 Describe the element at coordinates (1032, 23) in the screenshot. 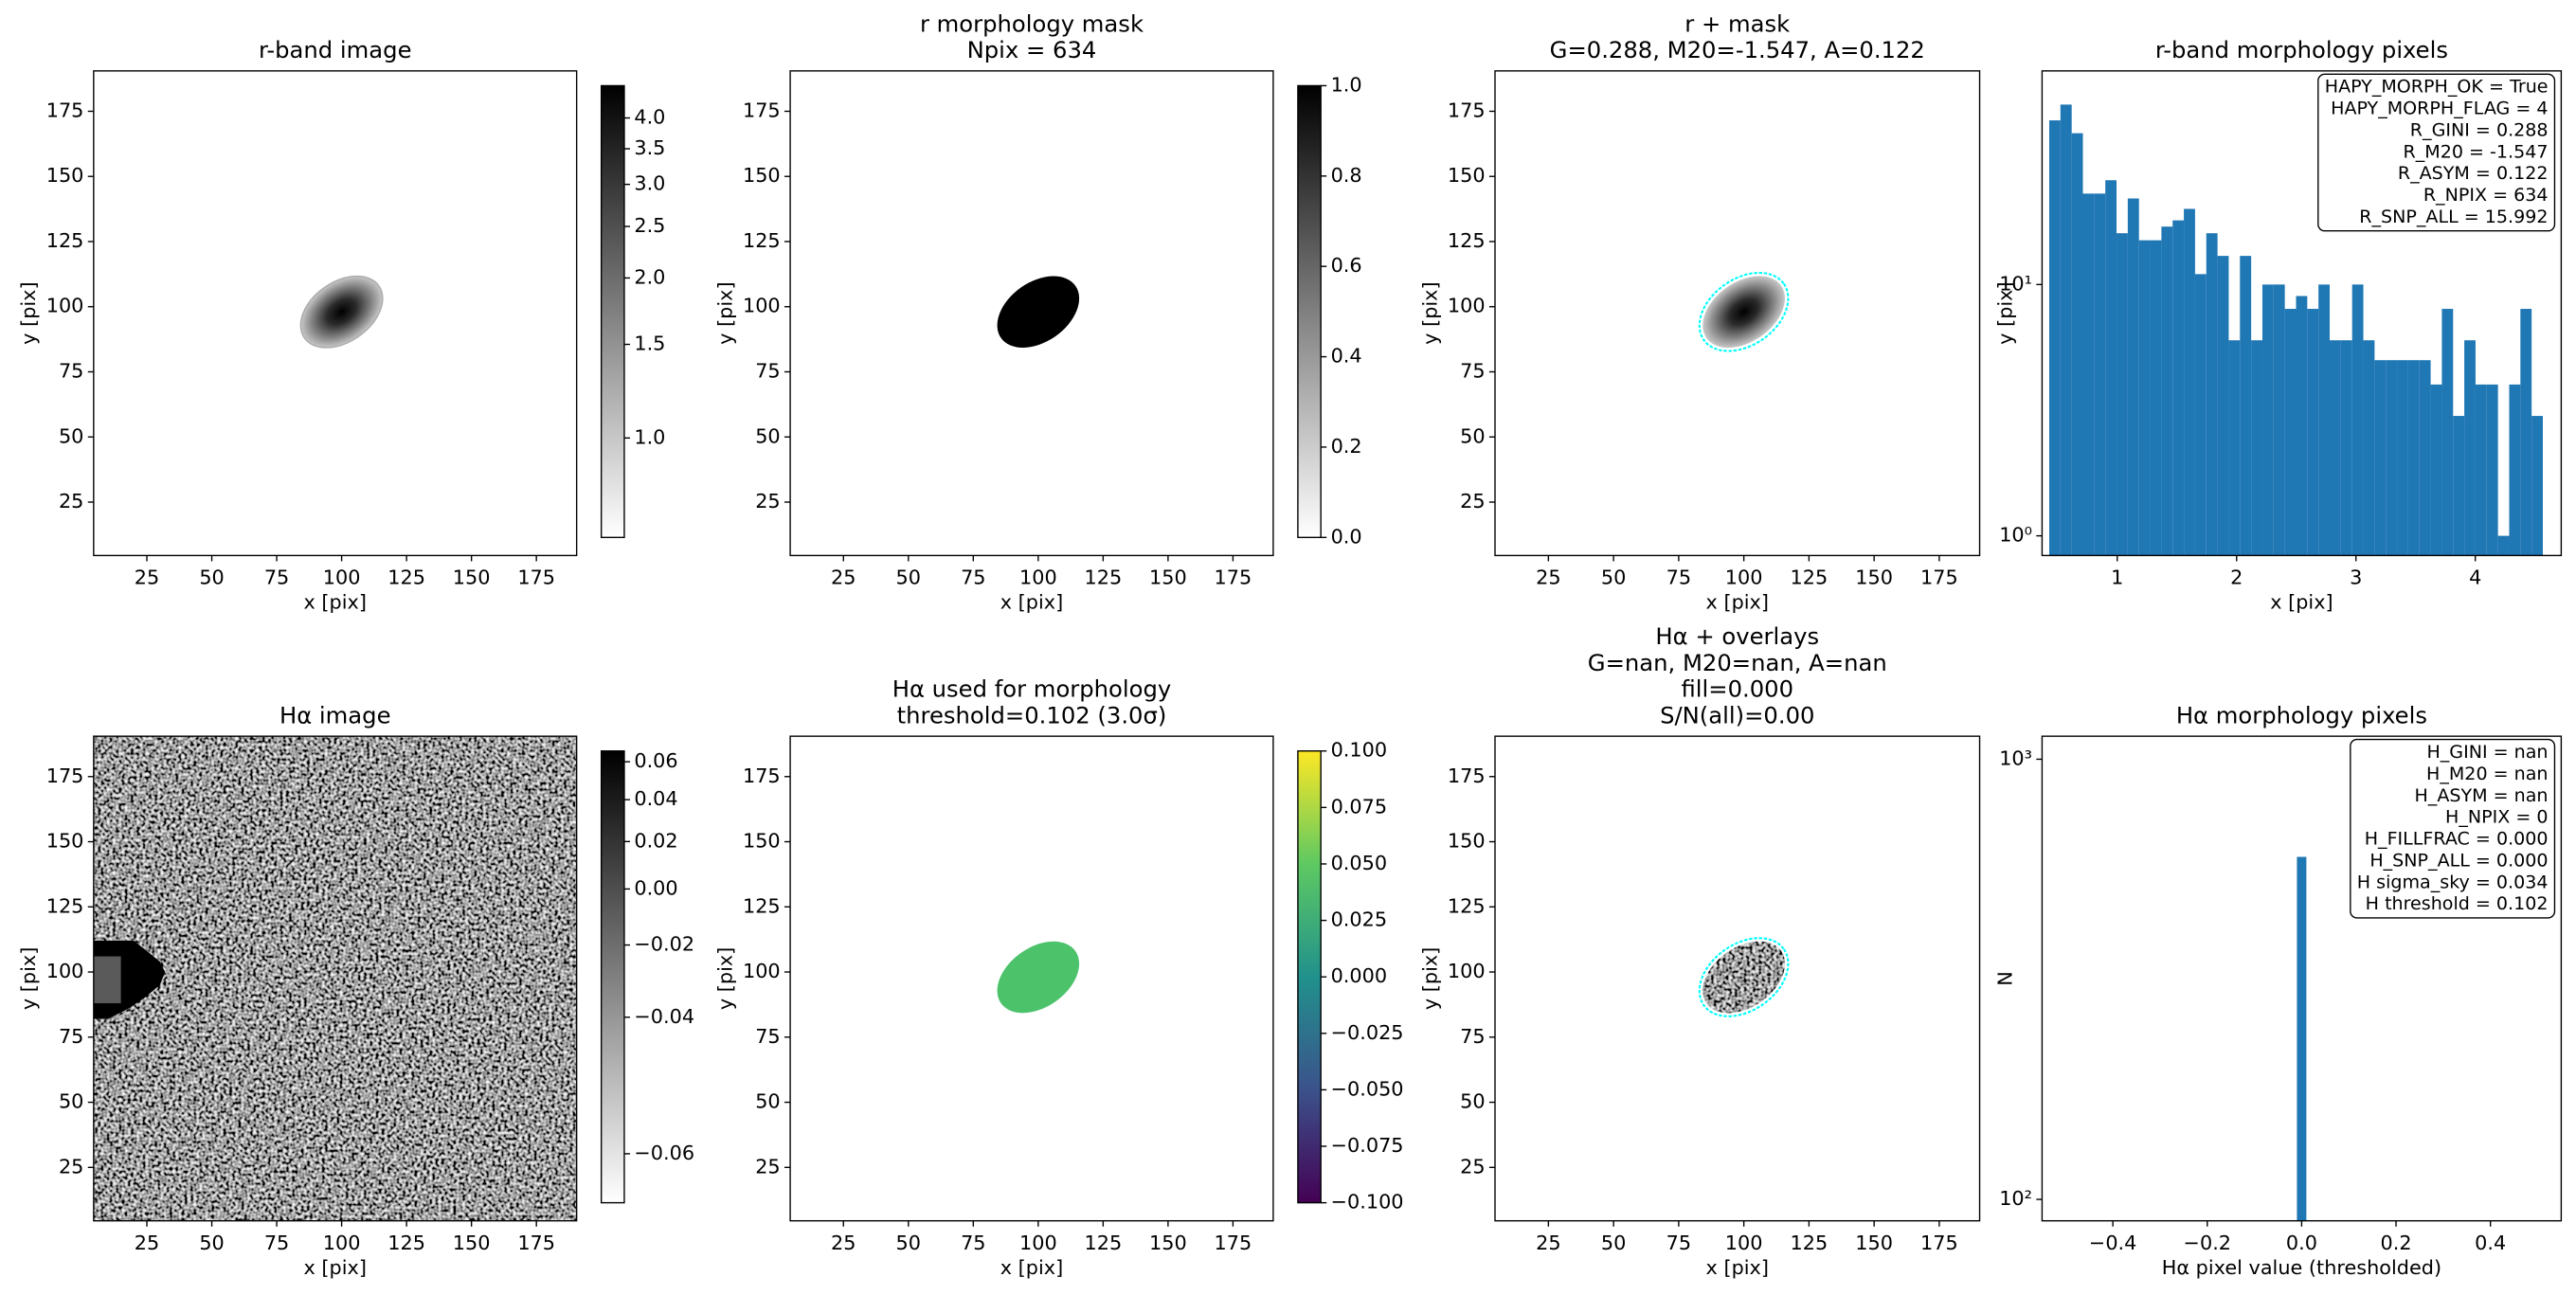

I see `chart-title: r morphology mask` at that location.